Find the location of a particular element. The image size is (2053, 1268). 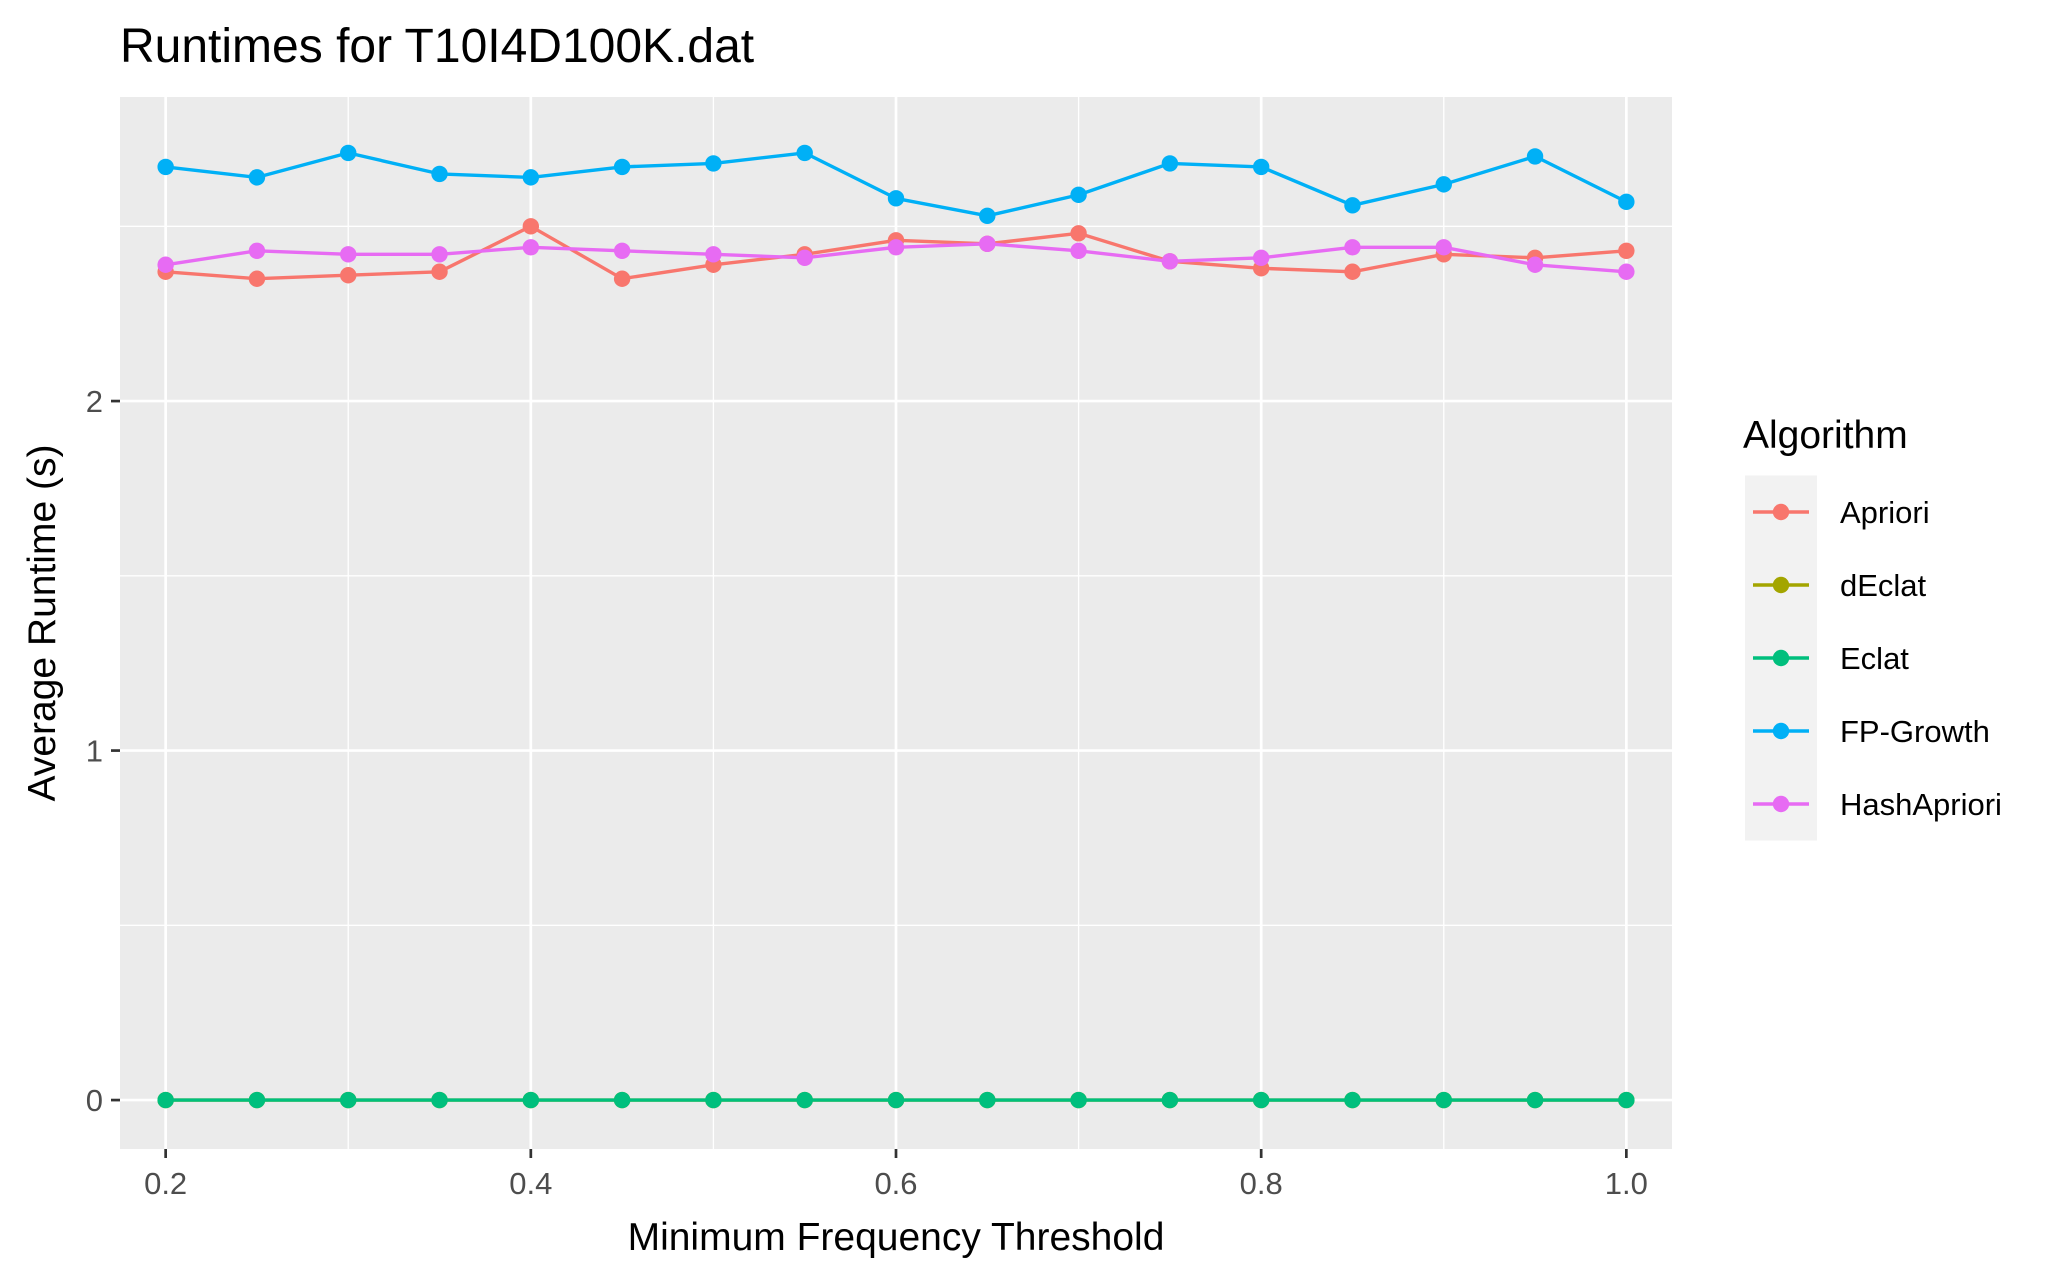

chart-title: Runtimes for T10I4D100K.dat is located at coordinates (437, 46).